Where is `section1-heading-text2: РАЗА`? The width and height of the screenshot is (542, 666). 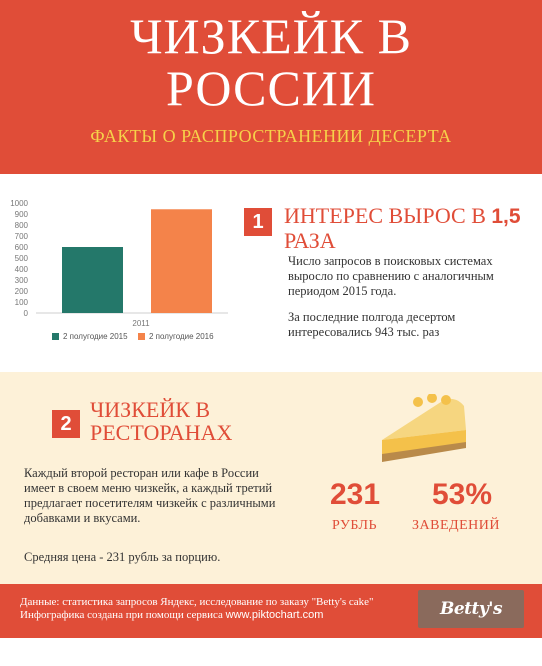 section1-heading-text2: РАЗА is located at coordinates (310, 240).